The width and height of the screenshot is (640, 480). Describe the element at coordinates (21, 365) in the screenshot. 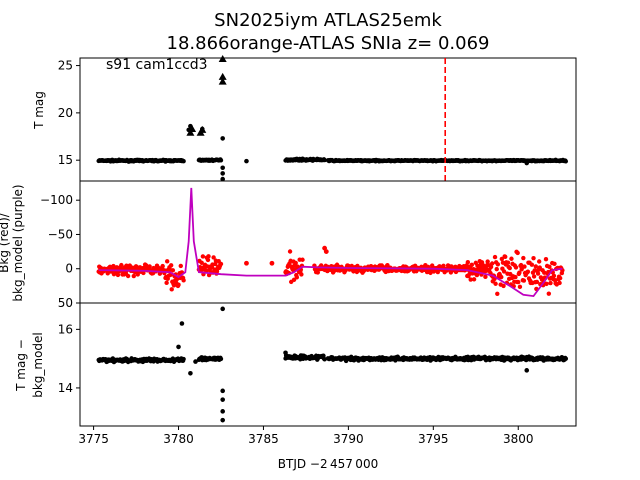

I see `bottom-y-axis-label-line1: T mag −` at that location.